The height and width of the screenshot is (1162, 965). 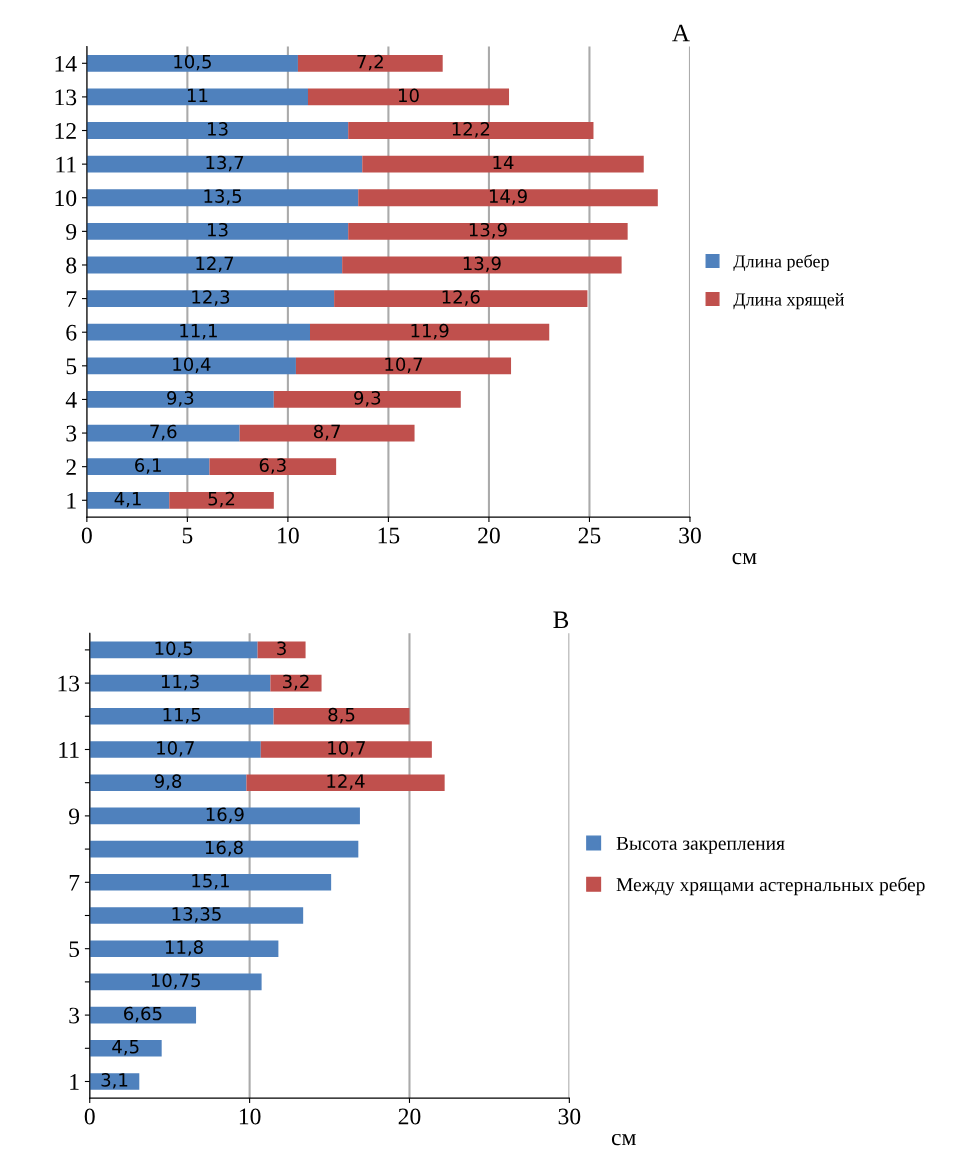 I want to click on data-label: 13,7, so click(x=225, y=163).